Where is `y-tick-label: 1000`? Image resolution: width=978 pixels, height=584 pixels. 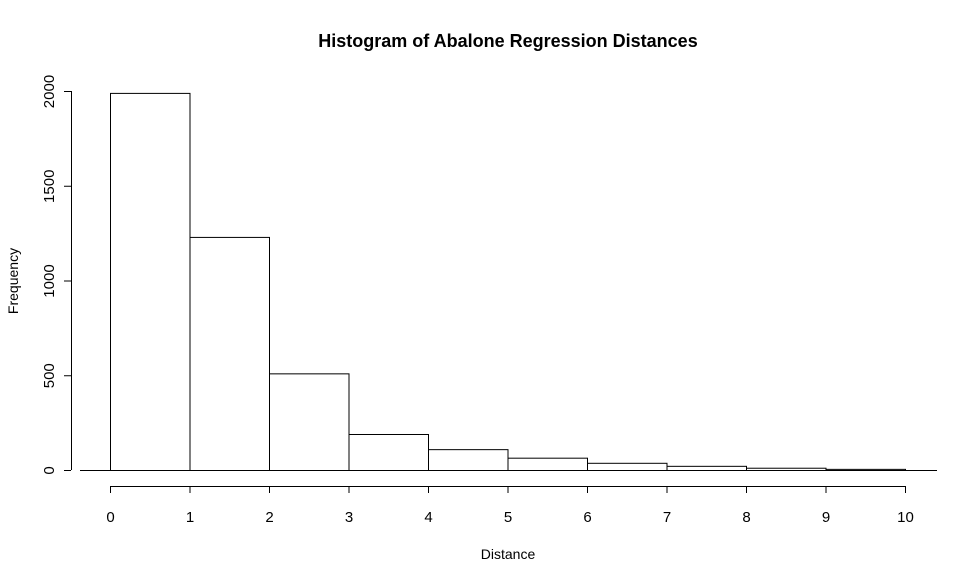
y-tick-label: 1000 is located at coordinates (49, 280).